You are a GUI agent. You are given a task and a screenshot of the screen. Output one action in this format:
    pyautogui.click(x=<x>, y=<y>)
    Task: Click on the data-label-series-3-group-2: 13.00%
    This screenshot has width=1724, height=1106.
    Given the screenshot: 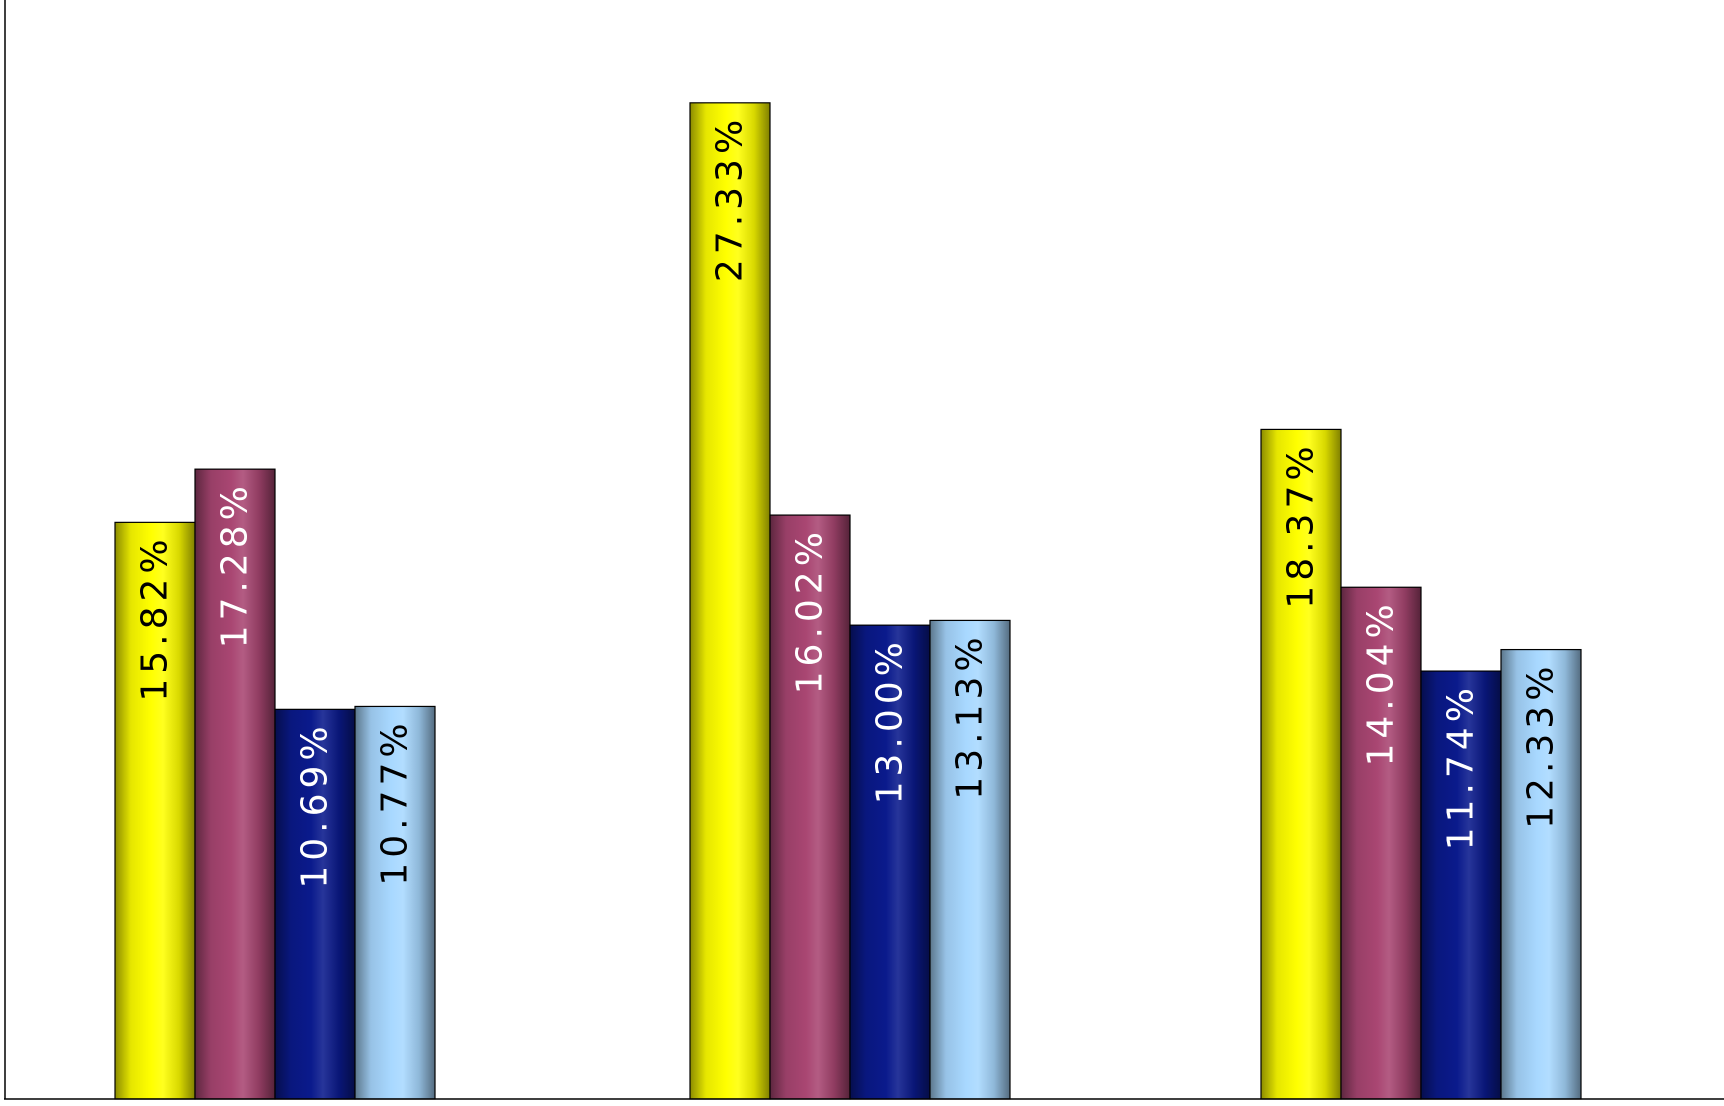 What is the action you would take?
    pyautogui.click(x=890, y=720)
    